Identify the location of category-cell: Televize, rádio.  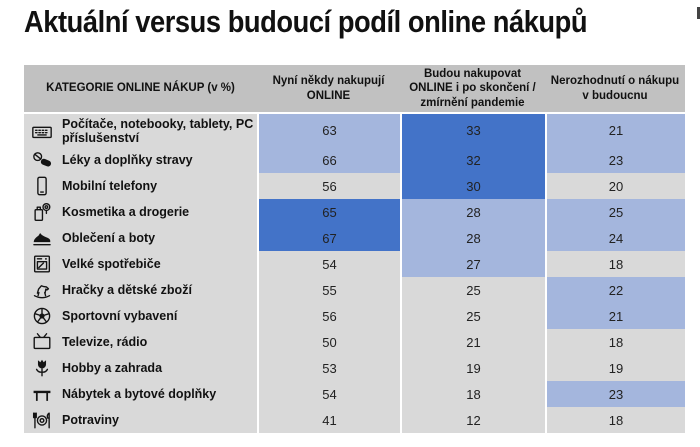
(140, 342).